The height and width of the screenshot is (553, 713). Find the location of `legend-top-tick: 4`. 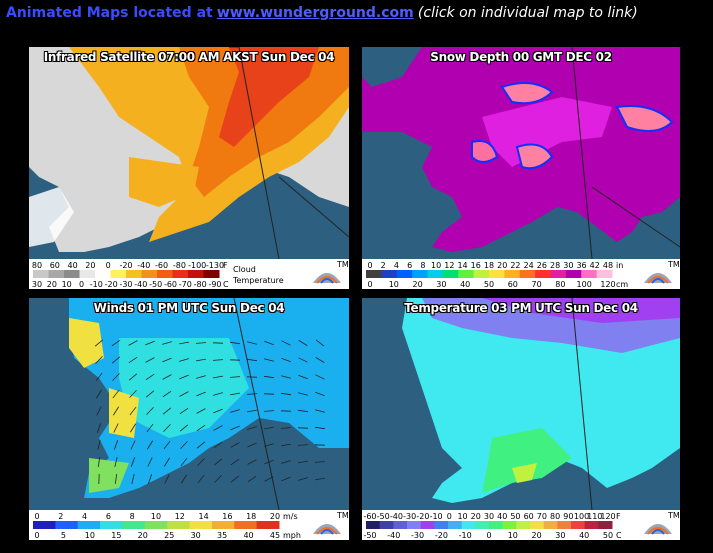

legend-top-tick: 4 is located at coordinates (84, 516).